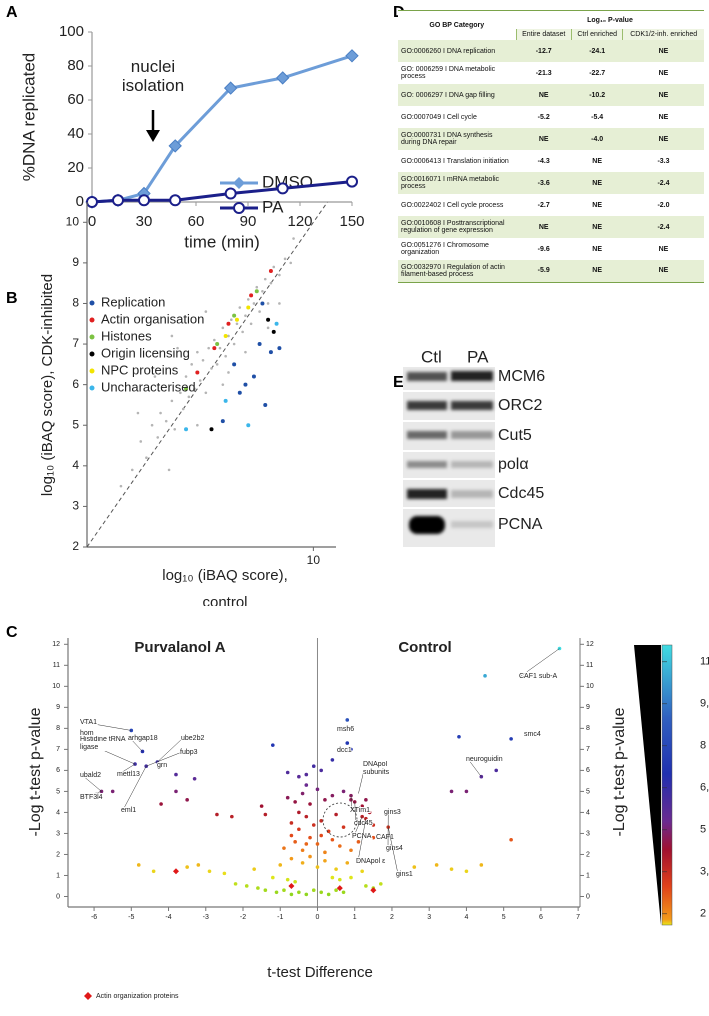 This screenshot has height=1016, width=709. Describe the element at coordinates (703, 914) in the screenshot. I see `color-bar-label: 2` at that location.